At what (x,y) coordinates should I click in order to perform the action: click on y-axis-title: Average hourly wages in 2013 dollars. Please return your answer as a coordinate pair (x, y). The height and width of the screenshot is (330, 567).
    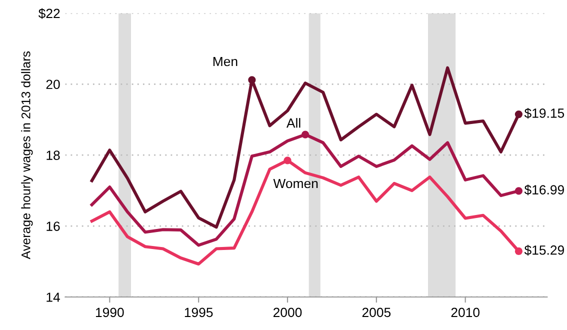
    Looking at the image, I should click on (27, 155).